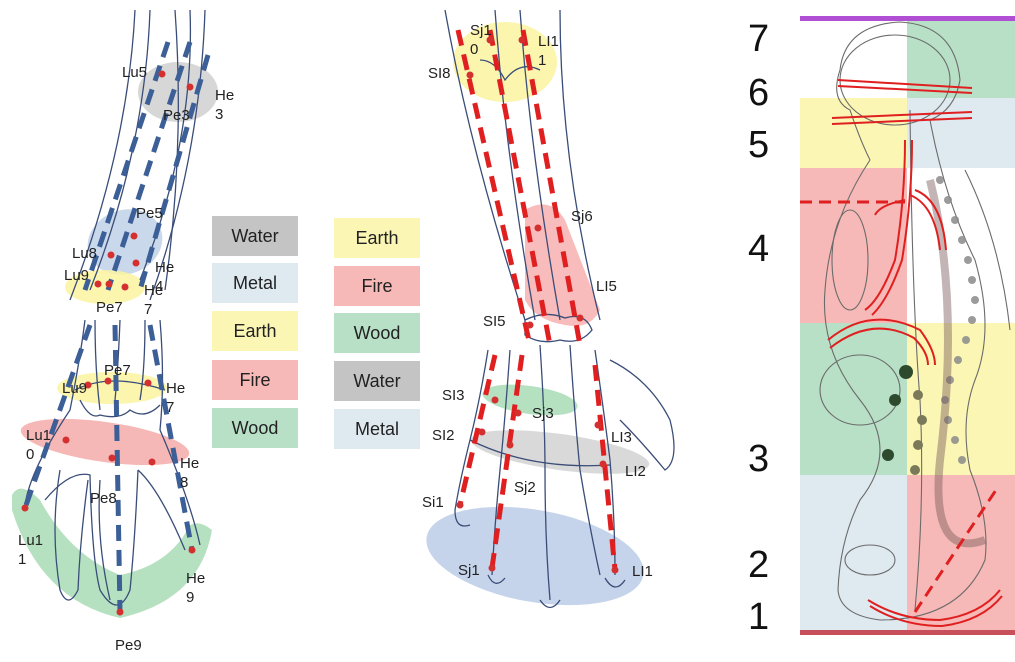 This screenshot has width=1015, height=662. Describe the element at coordinates (76, 275) in the screenshot. I see `label-lu9: Lu9` at that location.